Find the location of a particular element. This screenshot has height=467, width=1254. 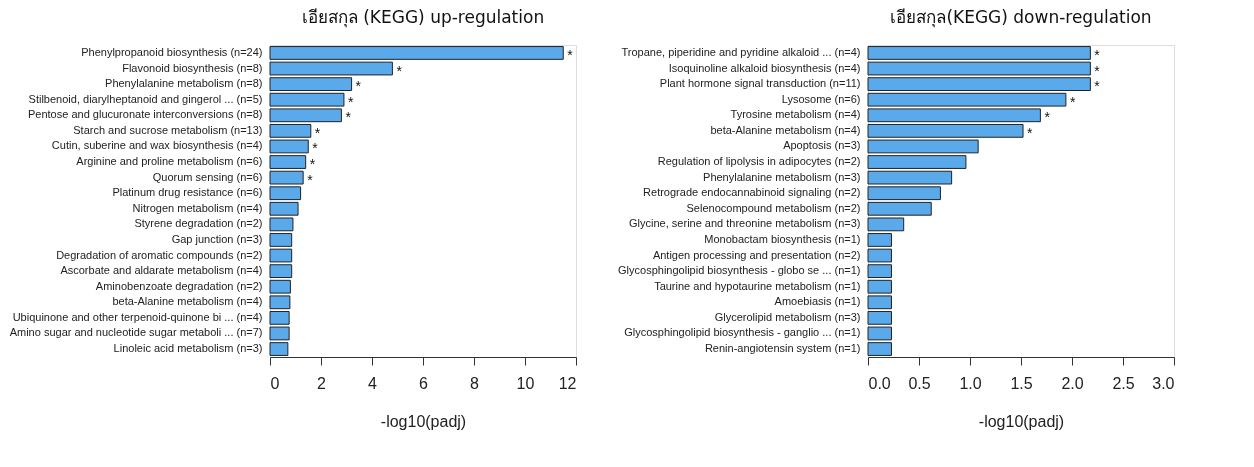

x-tick-label: 0.5 is located at coordinates (919, 383).